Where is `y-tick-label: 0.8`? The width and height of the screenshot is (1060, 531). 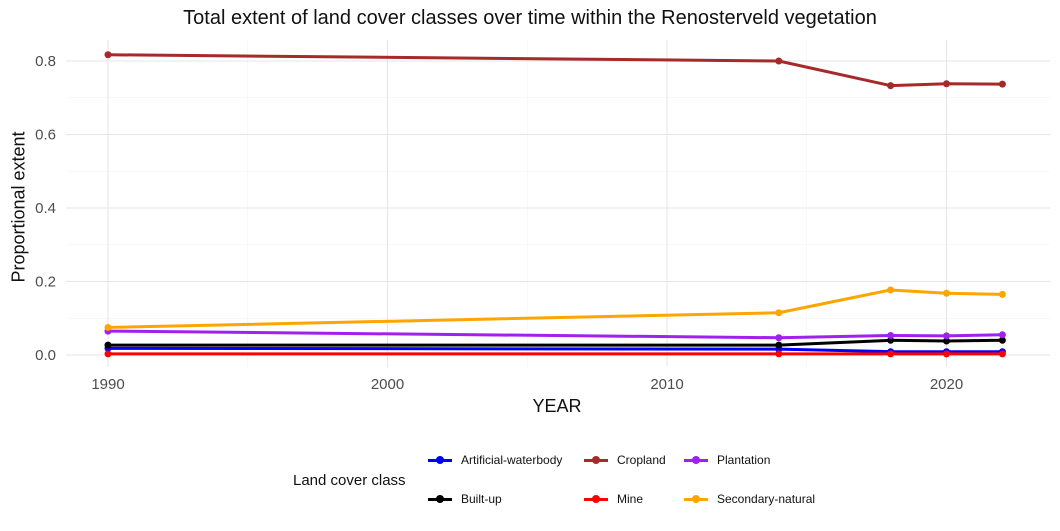 y-tick-label: 0.8 is located at coordinates (45, 61).